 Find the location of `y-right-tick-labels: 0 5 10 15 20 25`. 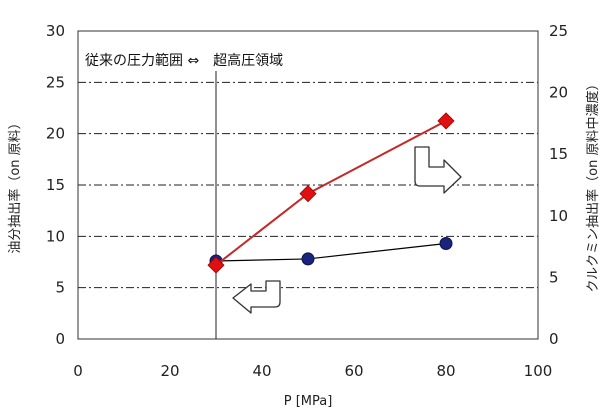

y-right-tick-labels: 0 5 10 15 20 25 is located at coordinates (558, 185).